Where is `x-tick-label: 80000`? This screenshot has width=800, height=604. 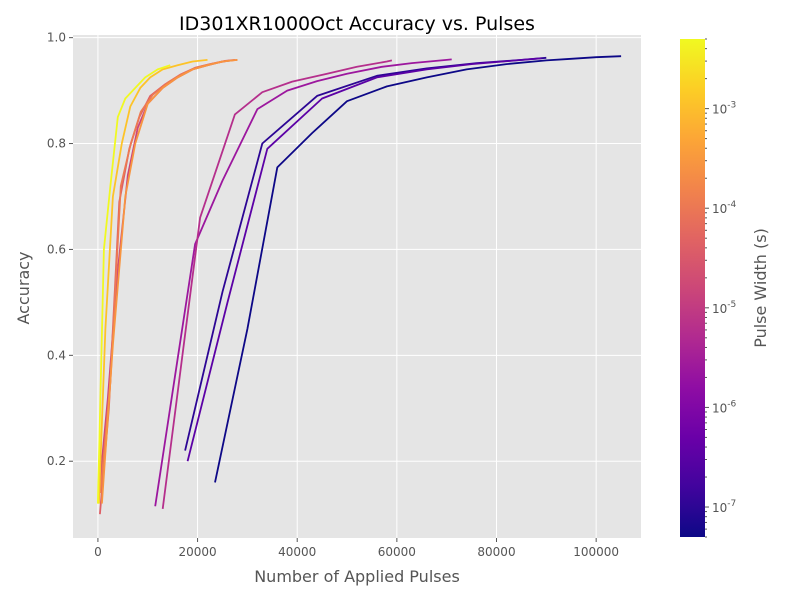 x-tick-label: 80000 is located at coordinates (496, 552).